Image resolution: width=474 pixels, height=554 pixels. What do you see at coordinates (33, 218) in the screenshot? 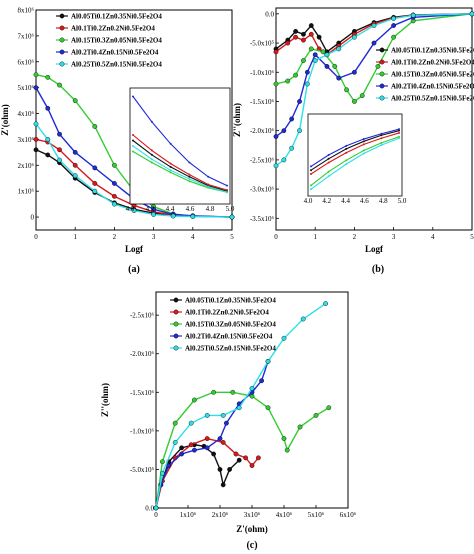
I see `y-tick-label: 0` at bounding box center [33, 218].